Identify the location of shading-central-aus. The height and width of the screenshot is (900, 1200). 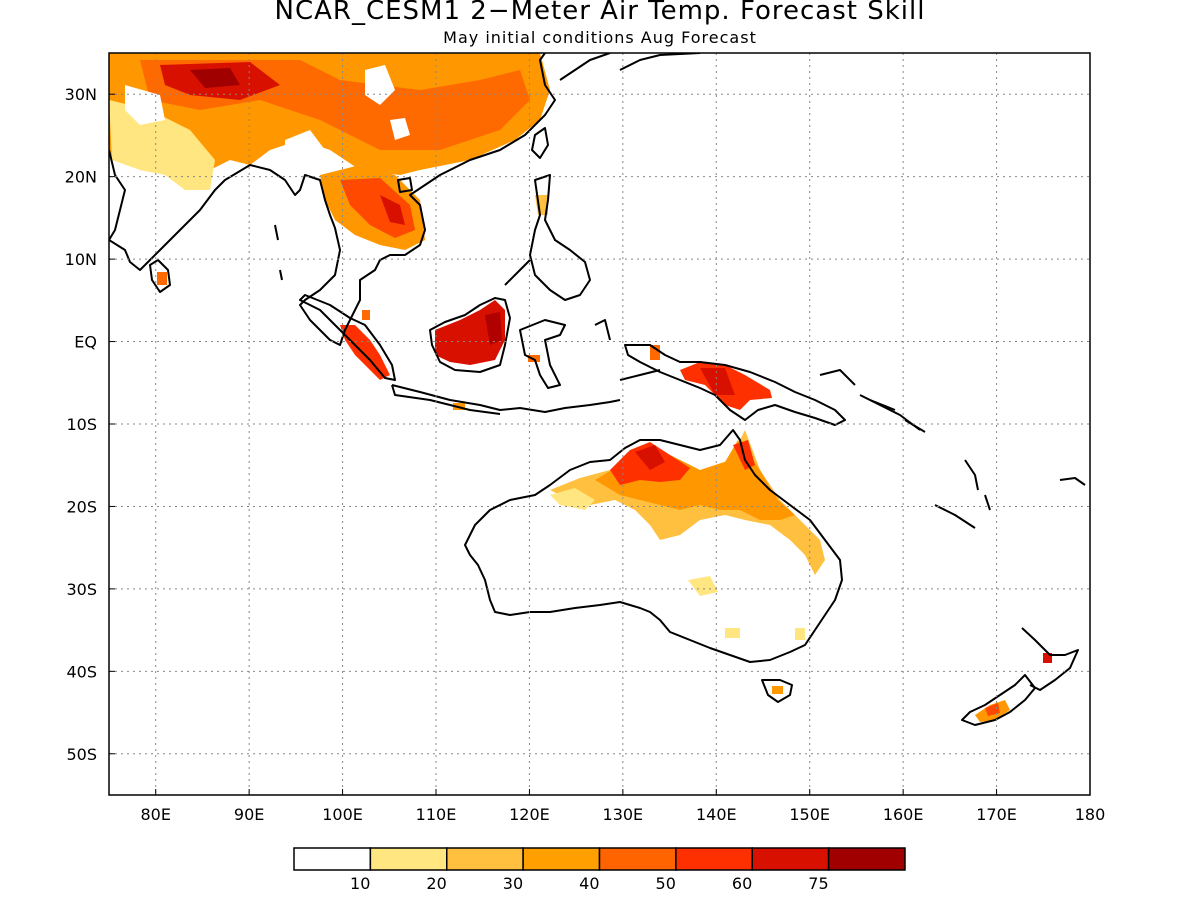
(703, 586).